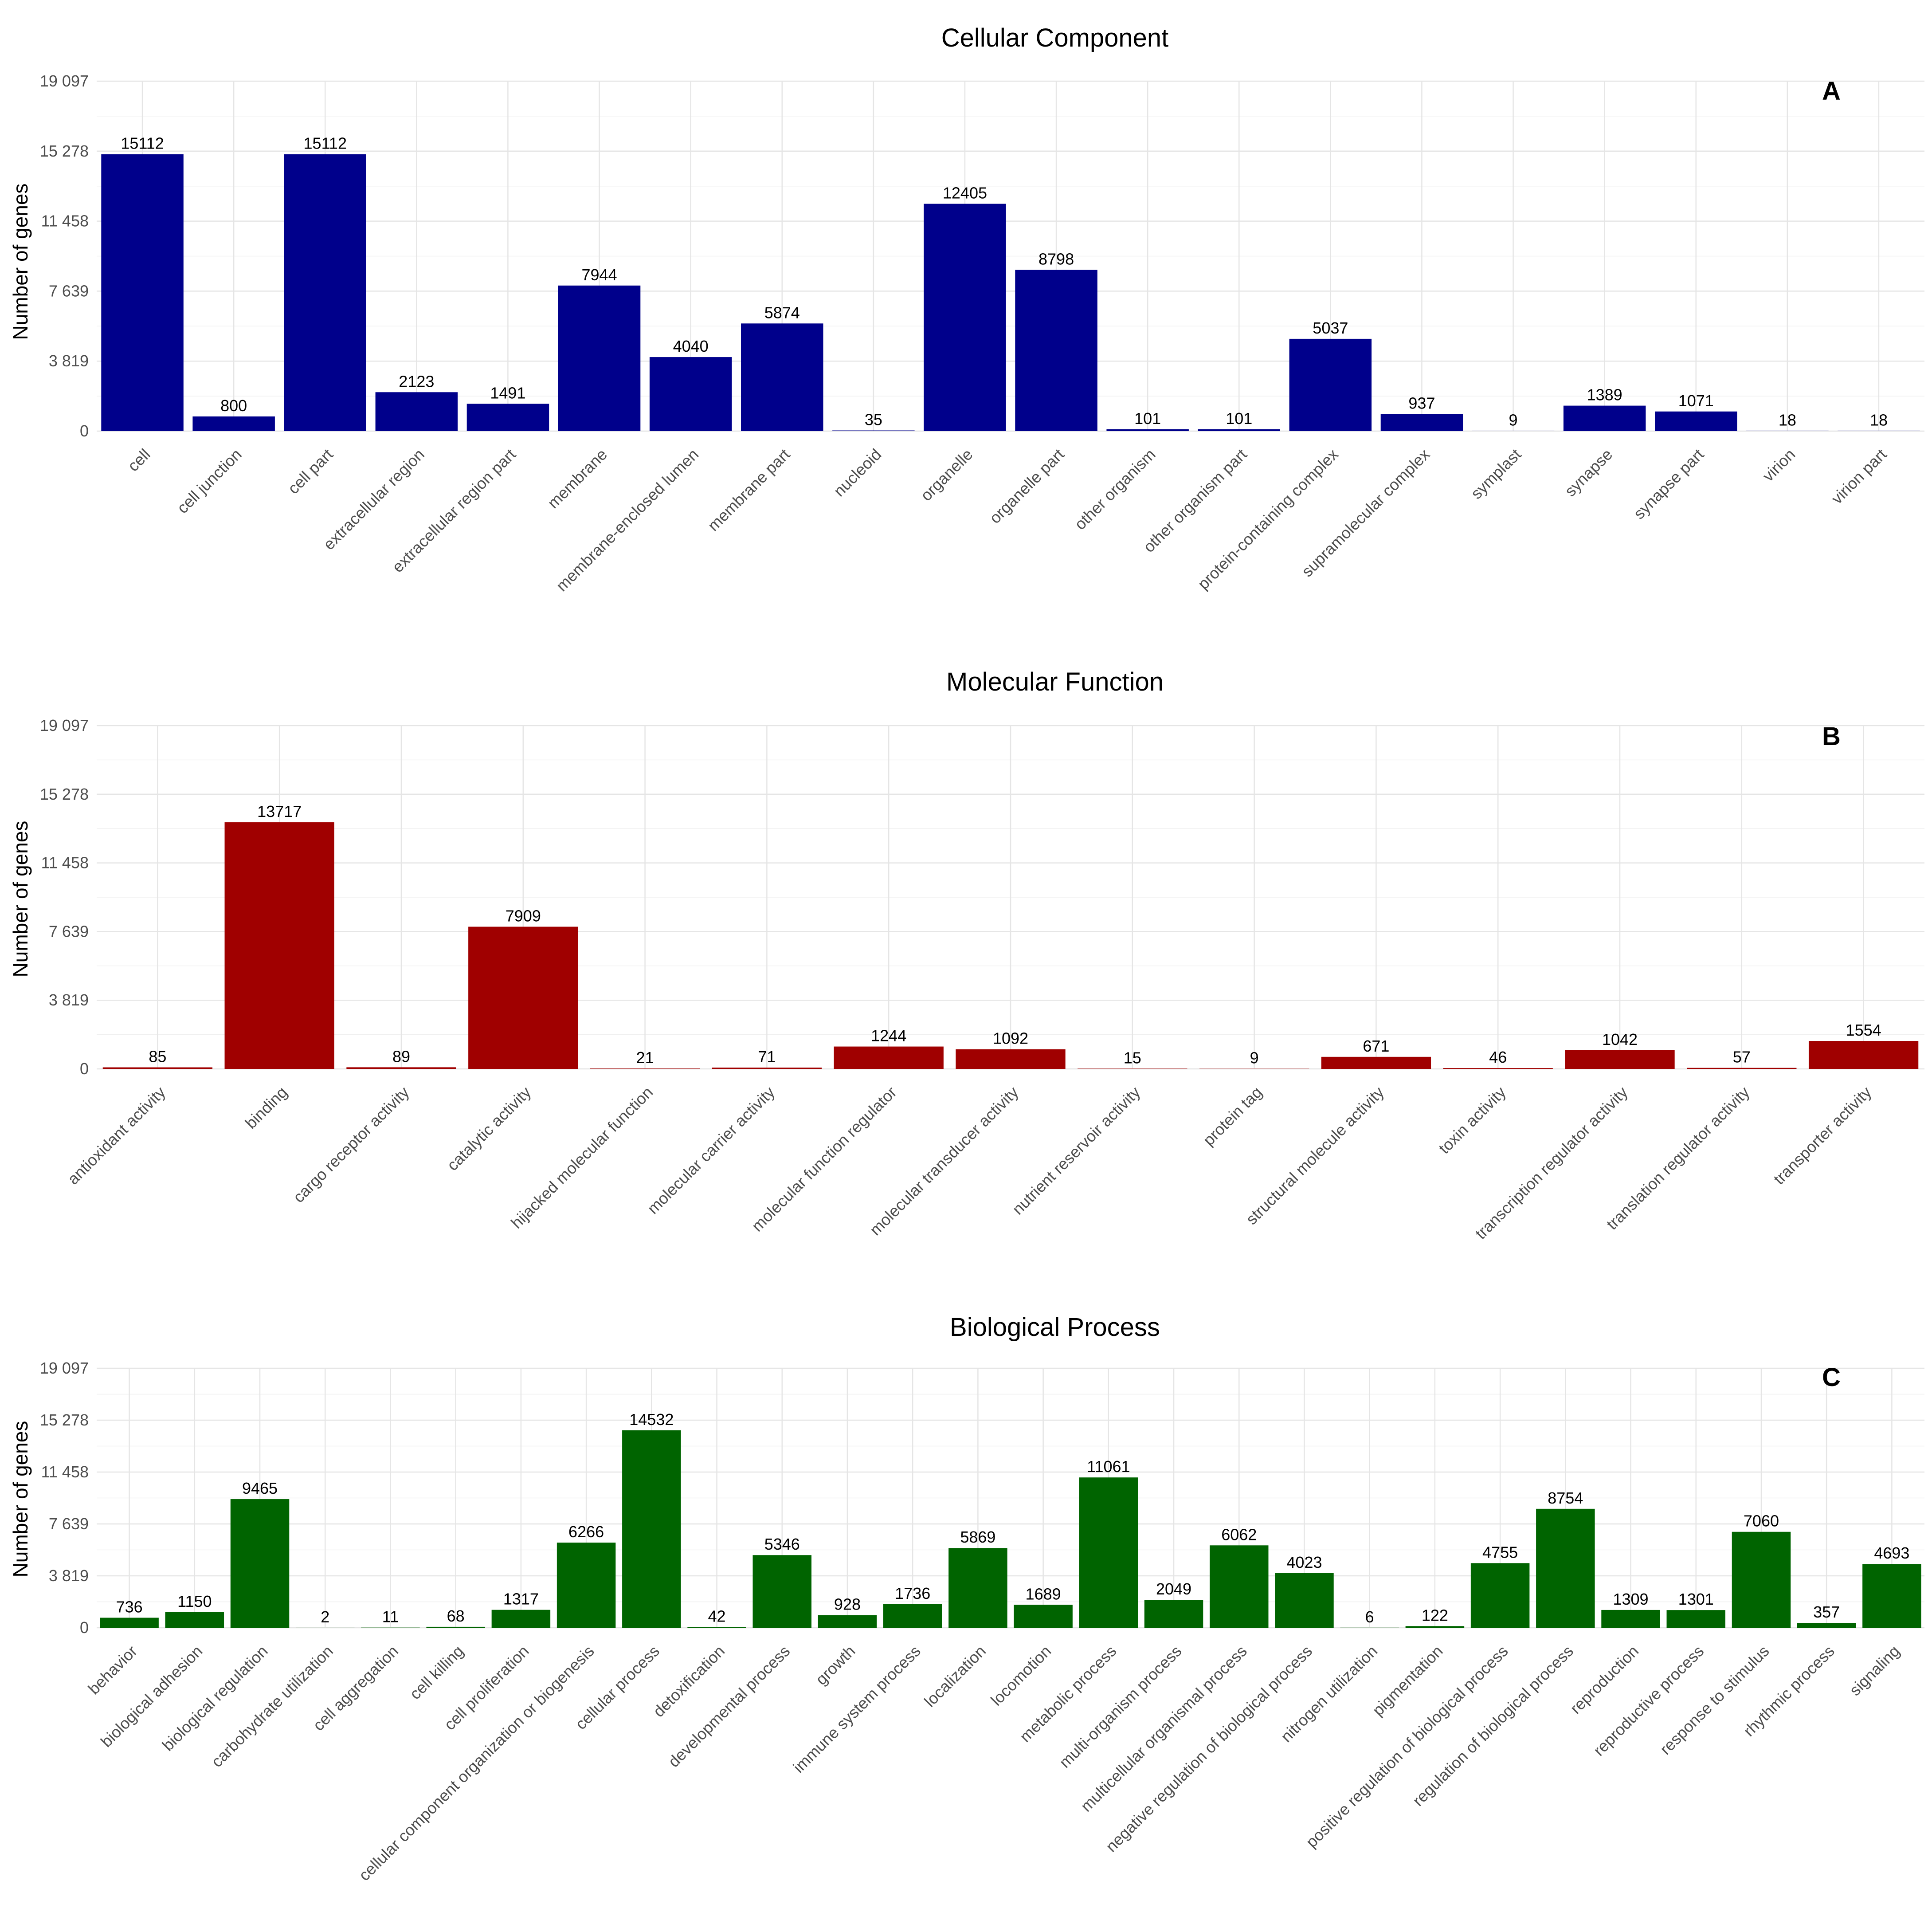 The height and width of the screenshot is (1924, 1932). I want to click on value-label: 46, so click(1498, 1057).